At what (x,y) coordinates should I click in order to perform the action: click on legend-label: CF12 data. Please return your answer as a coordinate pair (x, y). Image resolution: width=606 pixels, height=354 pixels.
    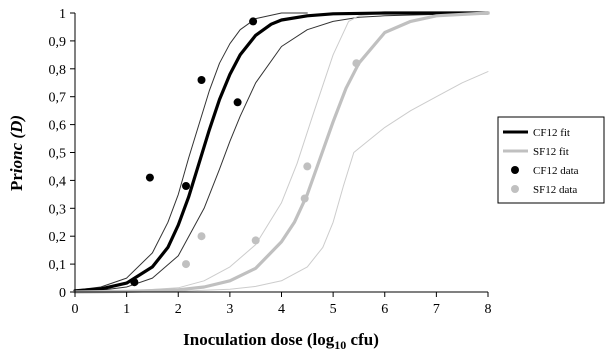
    Looking at the image, I should click on (556, 171).